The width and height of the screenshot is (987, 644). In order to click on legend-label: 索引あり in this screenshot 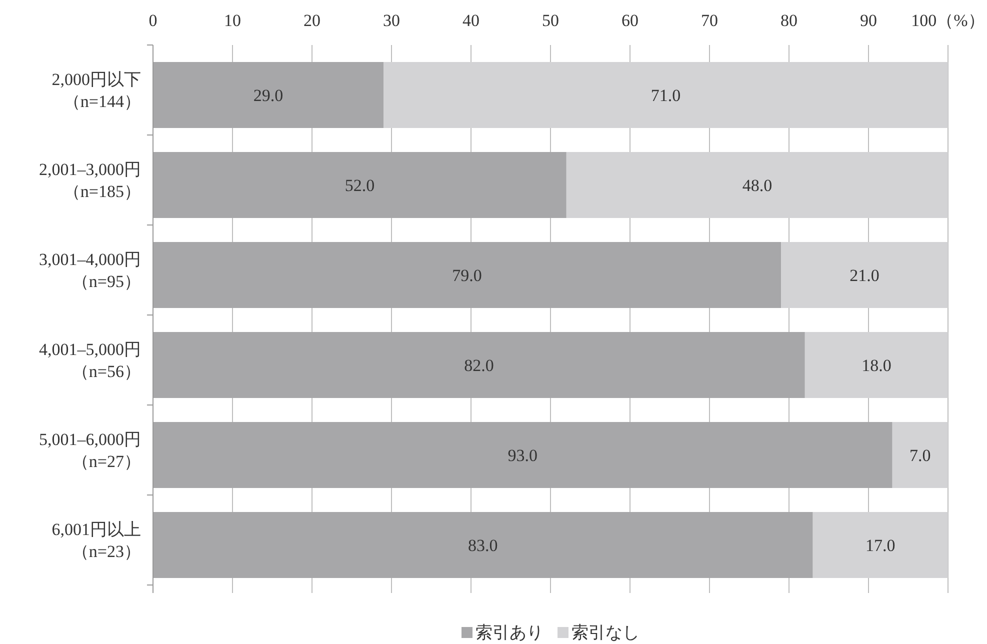, I will do `click(510, 632)`.